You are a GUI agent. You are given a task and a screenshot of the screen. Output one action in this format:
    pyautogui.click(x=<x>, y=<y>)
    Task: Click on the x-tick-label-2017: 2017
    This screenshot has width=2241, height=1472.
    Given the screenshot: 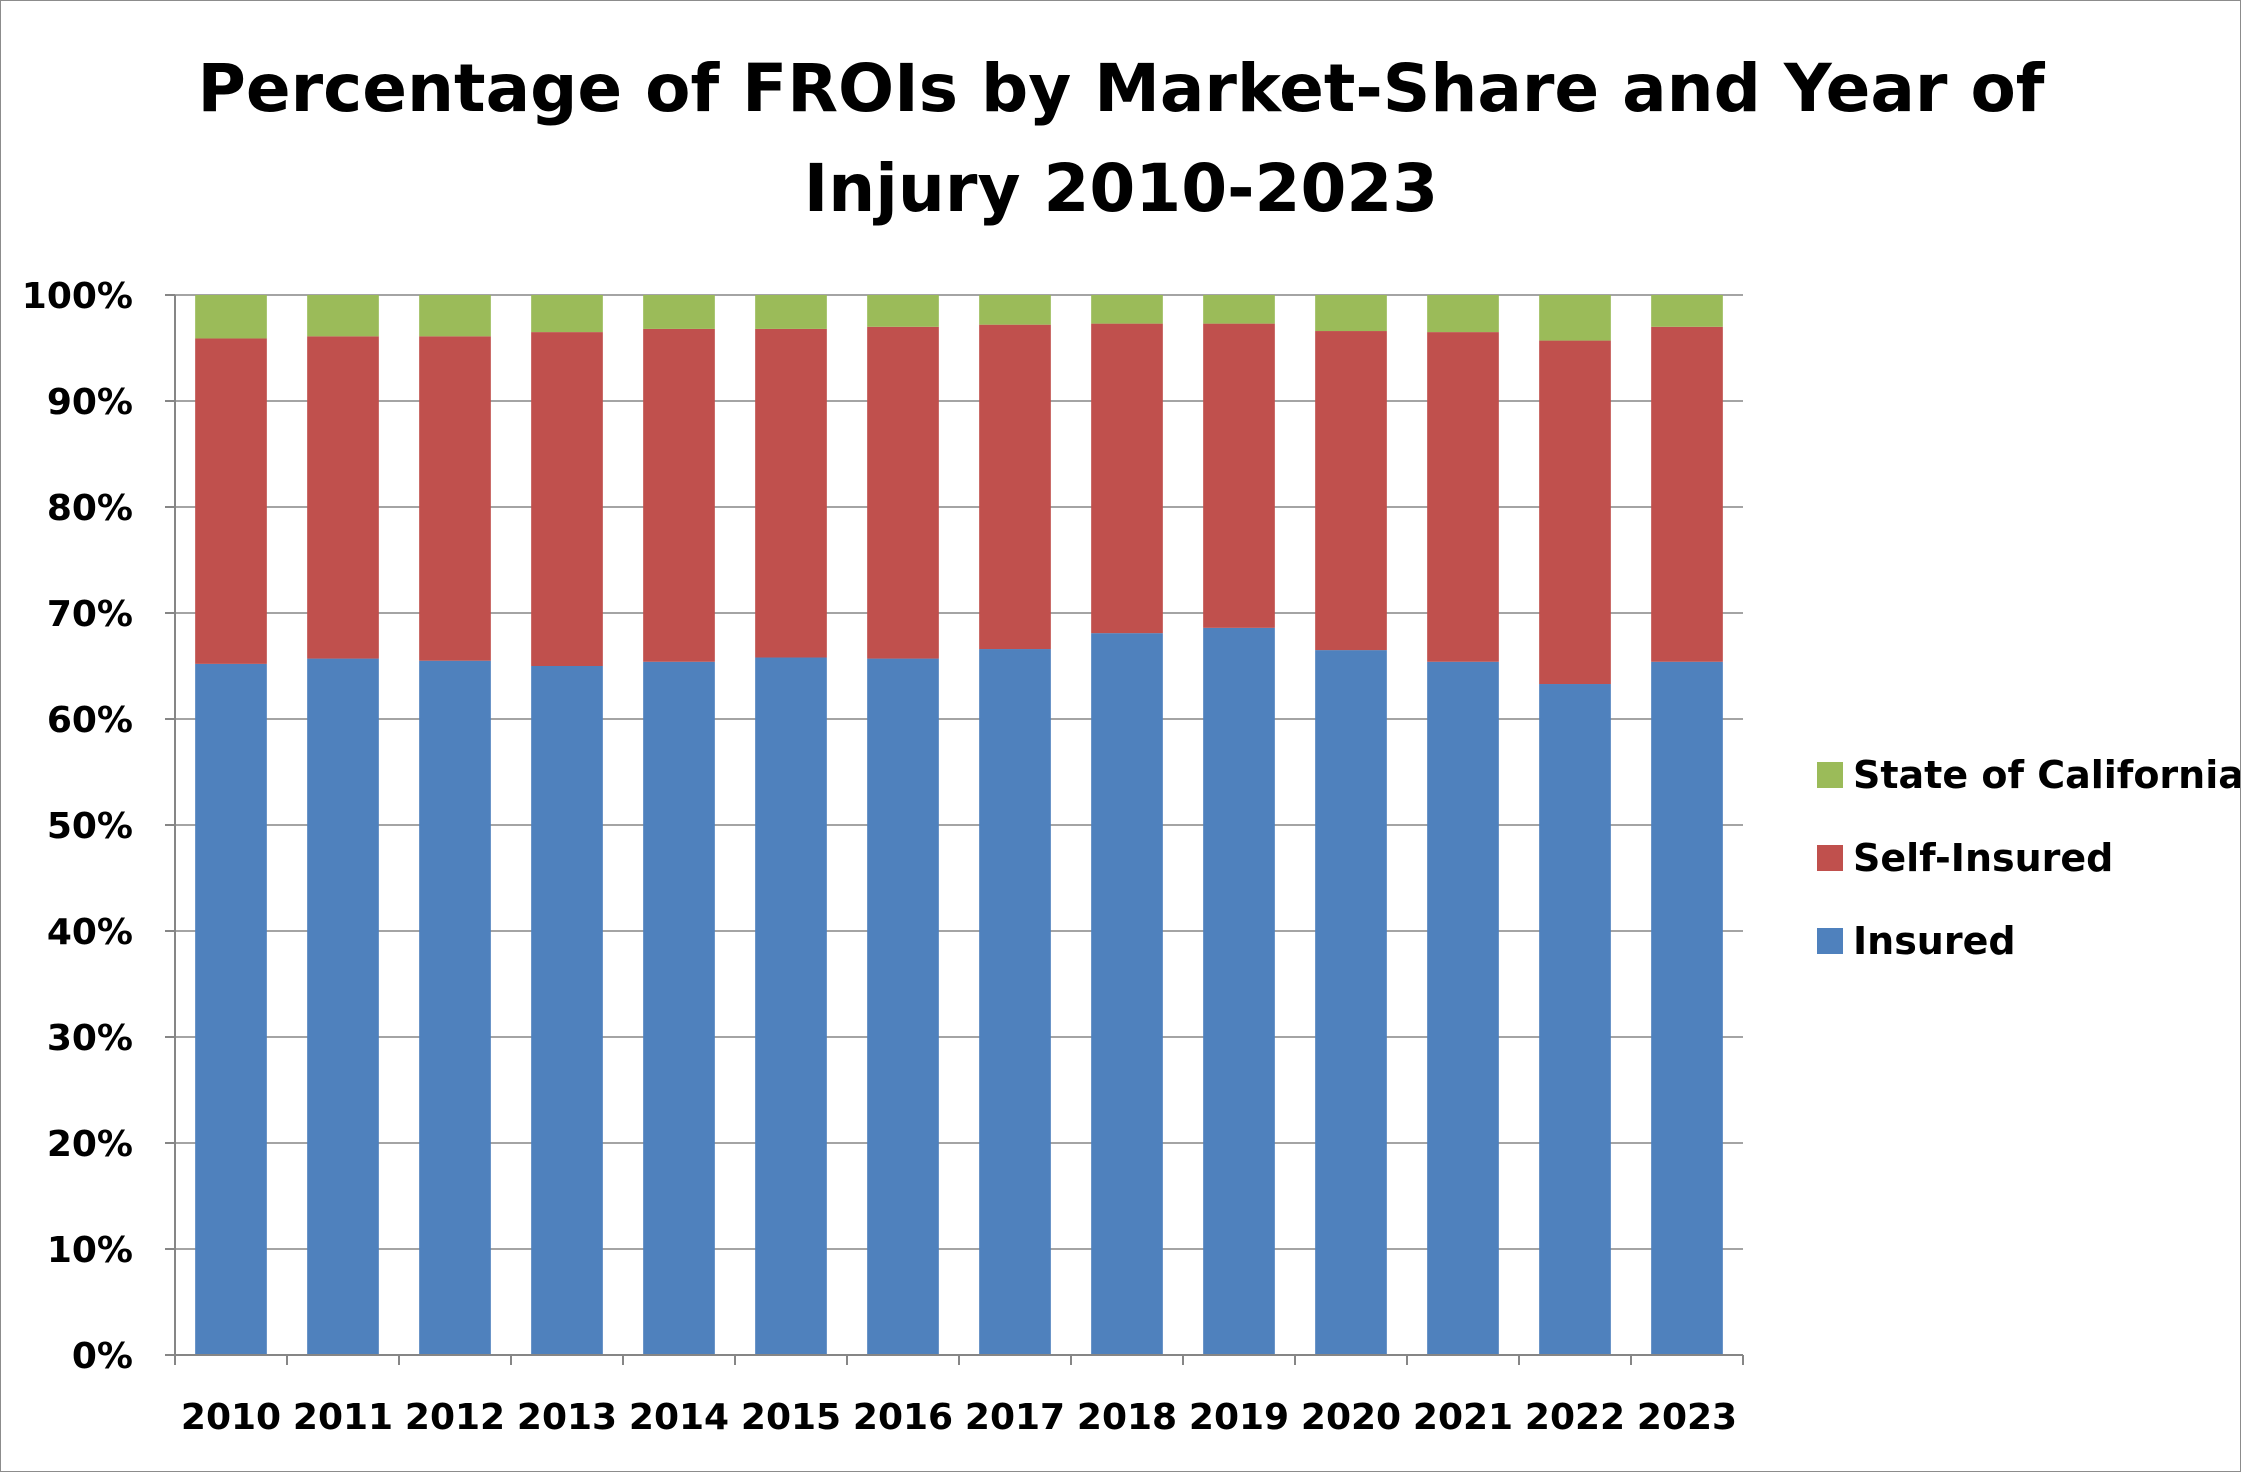 What is the action you would take?
    pyautogui.click(x=1015, y=1417)
    